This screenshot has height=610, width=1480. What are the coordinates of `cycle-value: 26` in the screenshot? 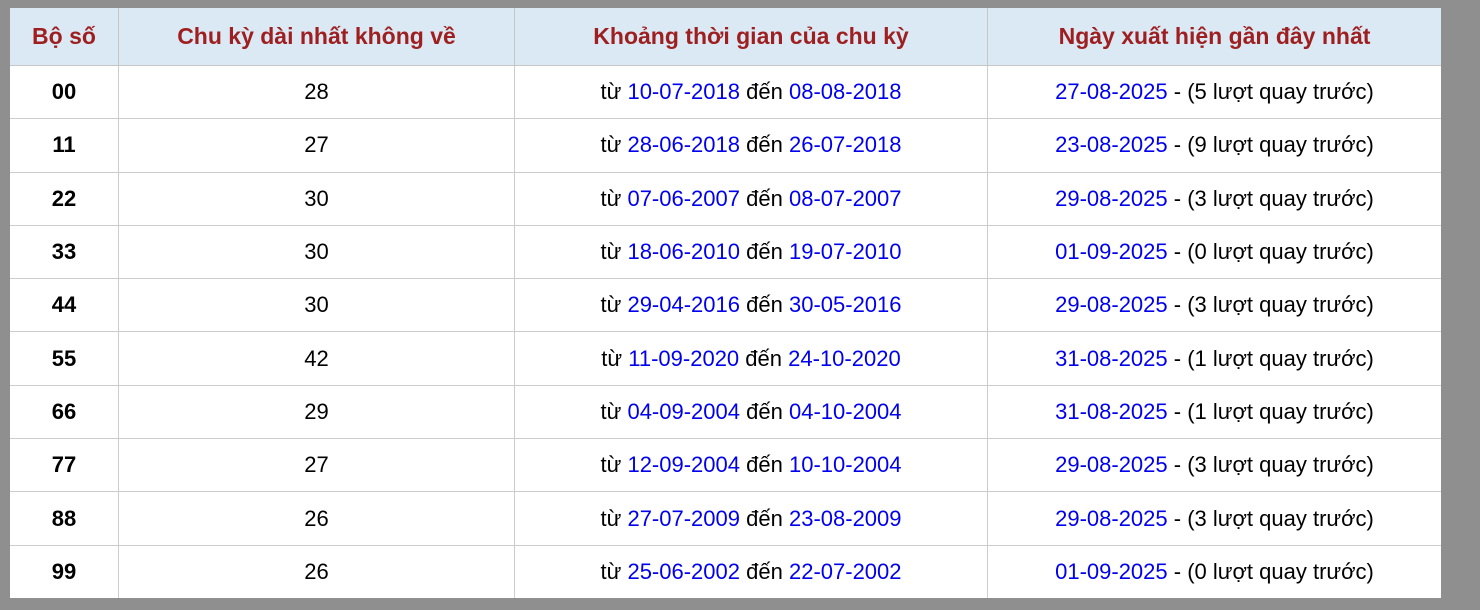 It's located at (316, 518).